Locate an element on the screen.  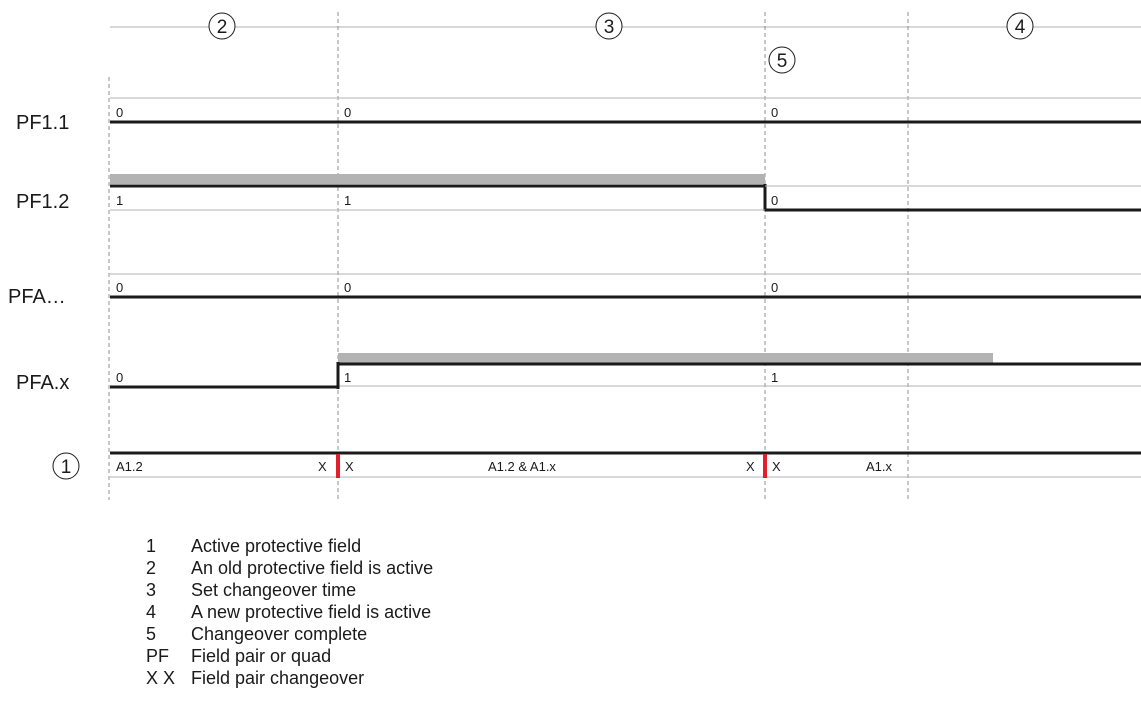
phase-number-3: 3 is located at coordinates (609, 27).